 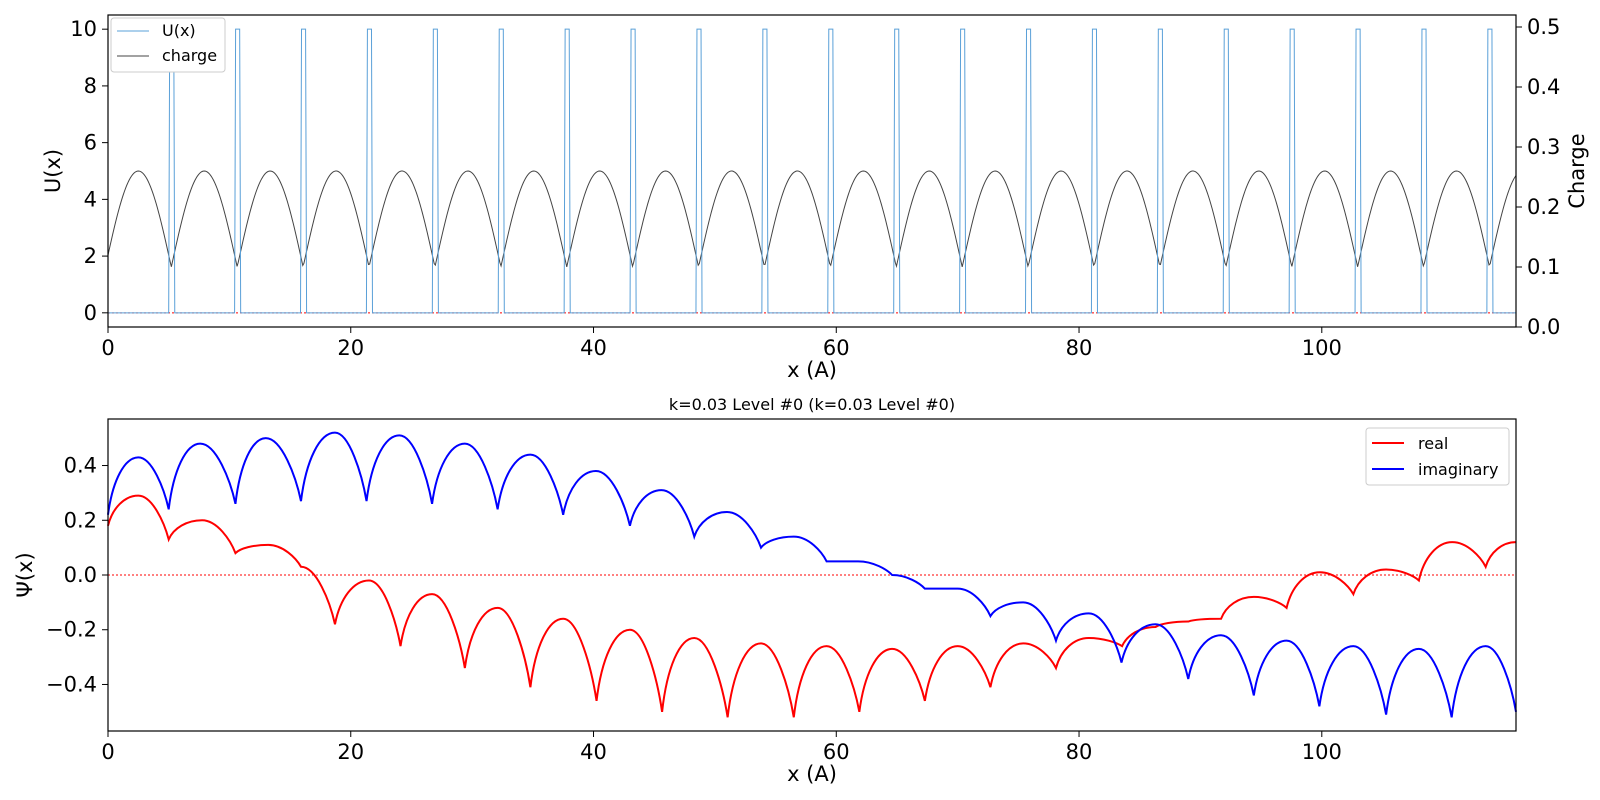 I want to click on chart2-legend: real imaginary, so click(x=1437, y=456).